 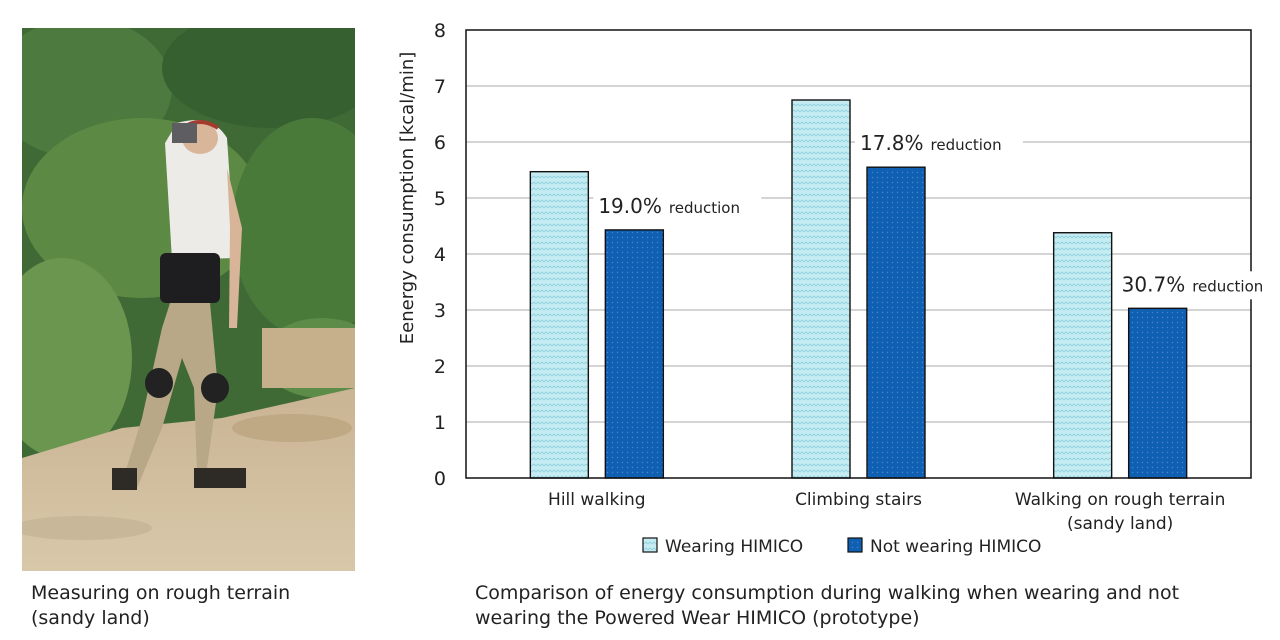 I want to click on legend-label: Wearing HIMICO, so click(x=734, y=547).